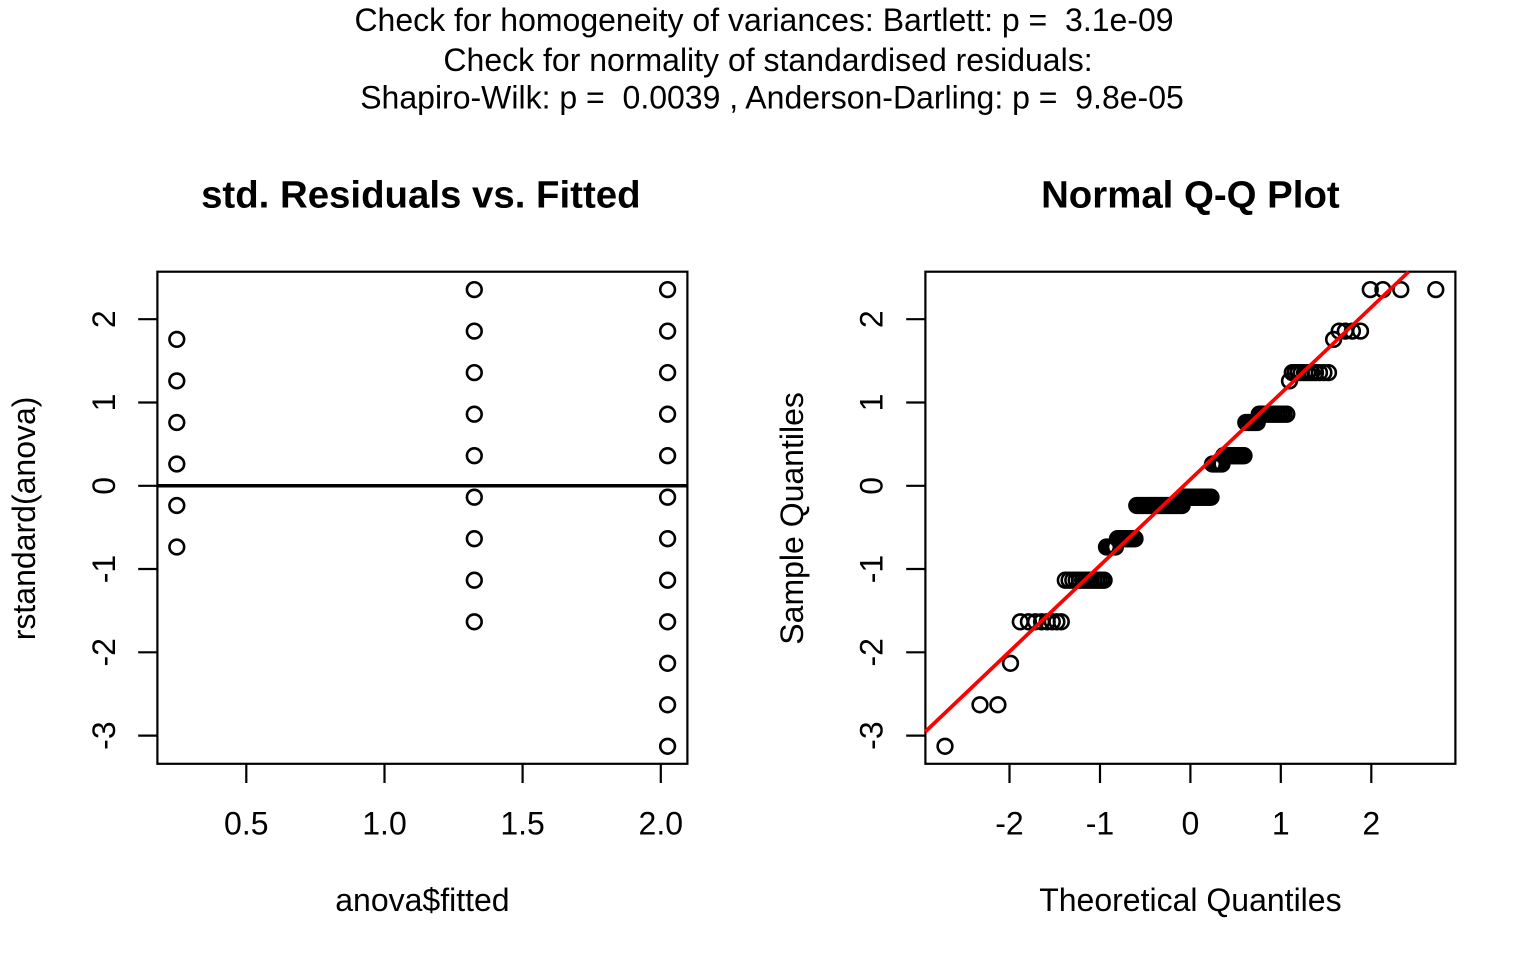 The image size is (1536, 960). What do you see at coordinates (661, 824) in the screenshot?
I see `svg-text: 2.0` at bounding box center [661, 824].